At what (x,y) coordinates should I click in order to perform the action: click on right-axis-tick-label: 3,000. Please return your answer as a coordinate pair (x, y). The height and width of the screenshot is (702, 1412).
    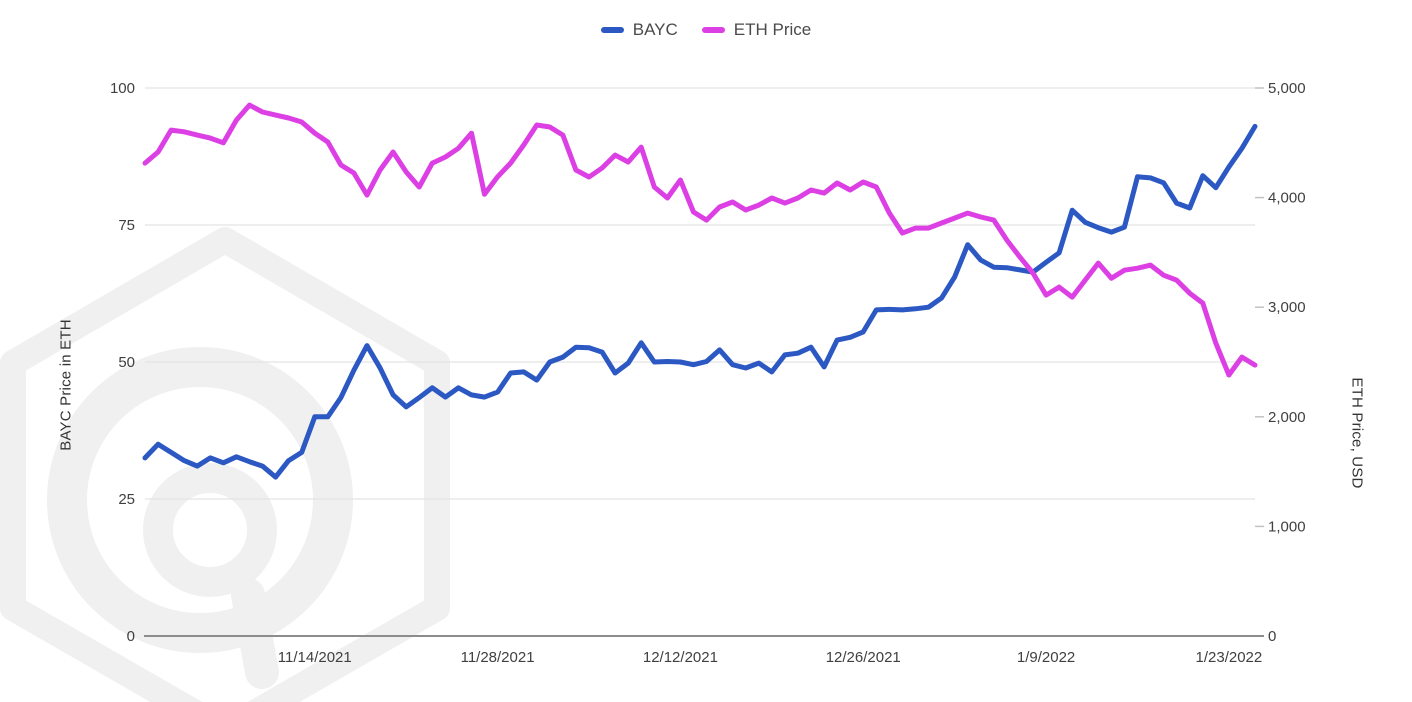
    Looking at the image, I should click on (1287, 307).